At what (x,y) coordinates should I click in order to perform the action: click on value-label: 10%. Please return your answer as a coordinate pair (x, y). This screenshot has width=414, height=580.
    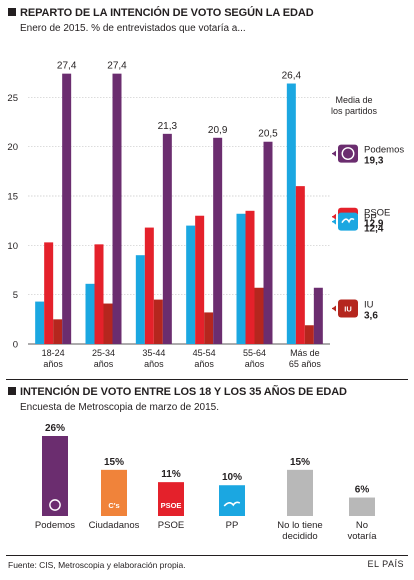
    Looking at the image, I should click on (232, 477).